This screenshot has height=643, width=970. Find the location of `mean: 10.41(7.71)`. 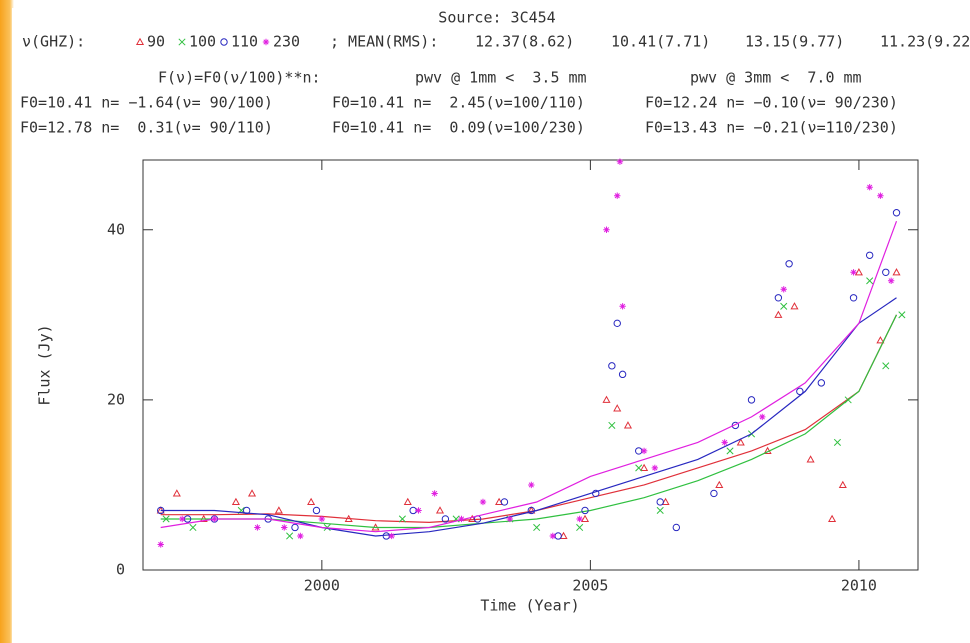

mean: 10.41(7.71) is located at coordinates (660, 42).